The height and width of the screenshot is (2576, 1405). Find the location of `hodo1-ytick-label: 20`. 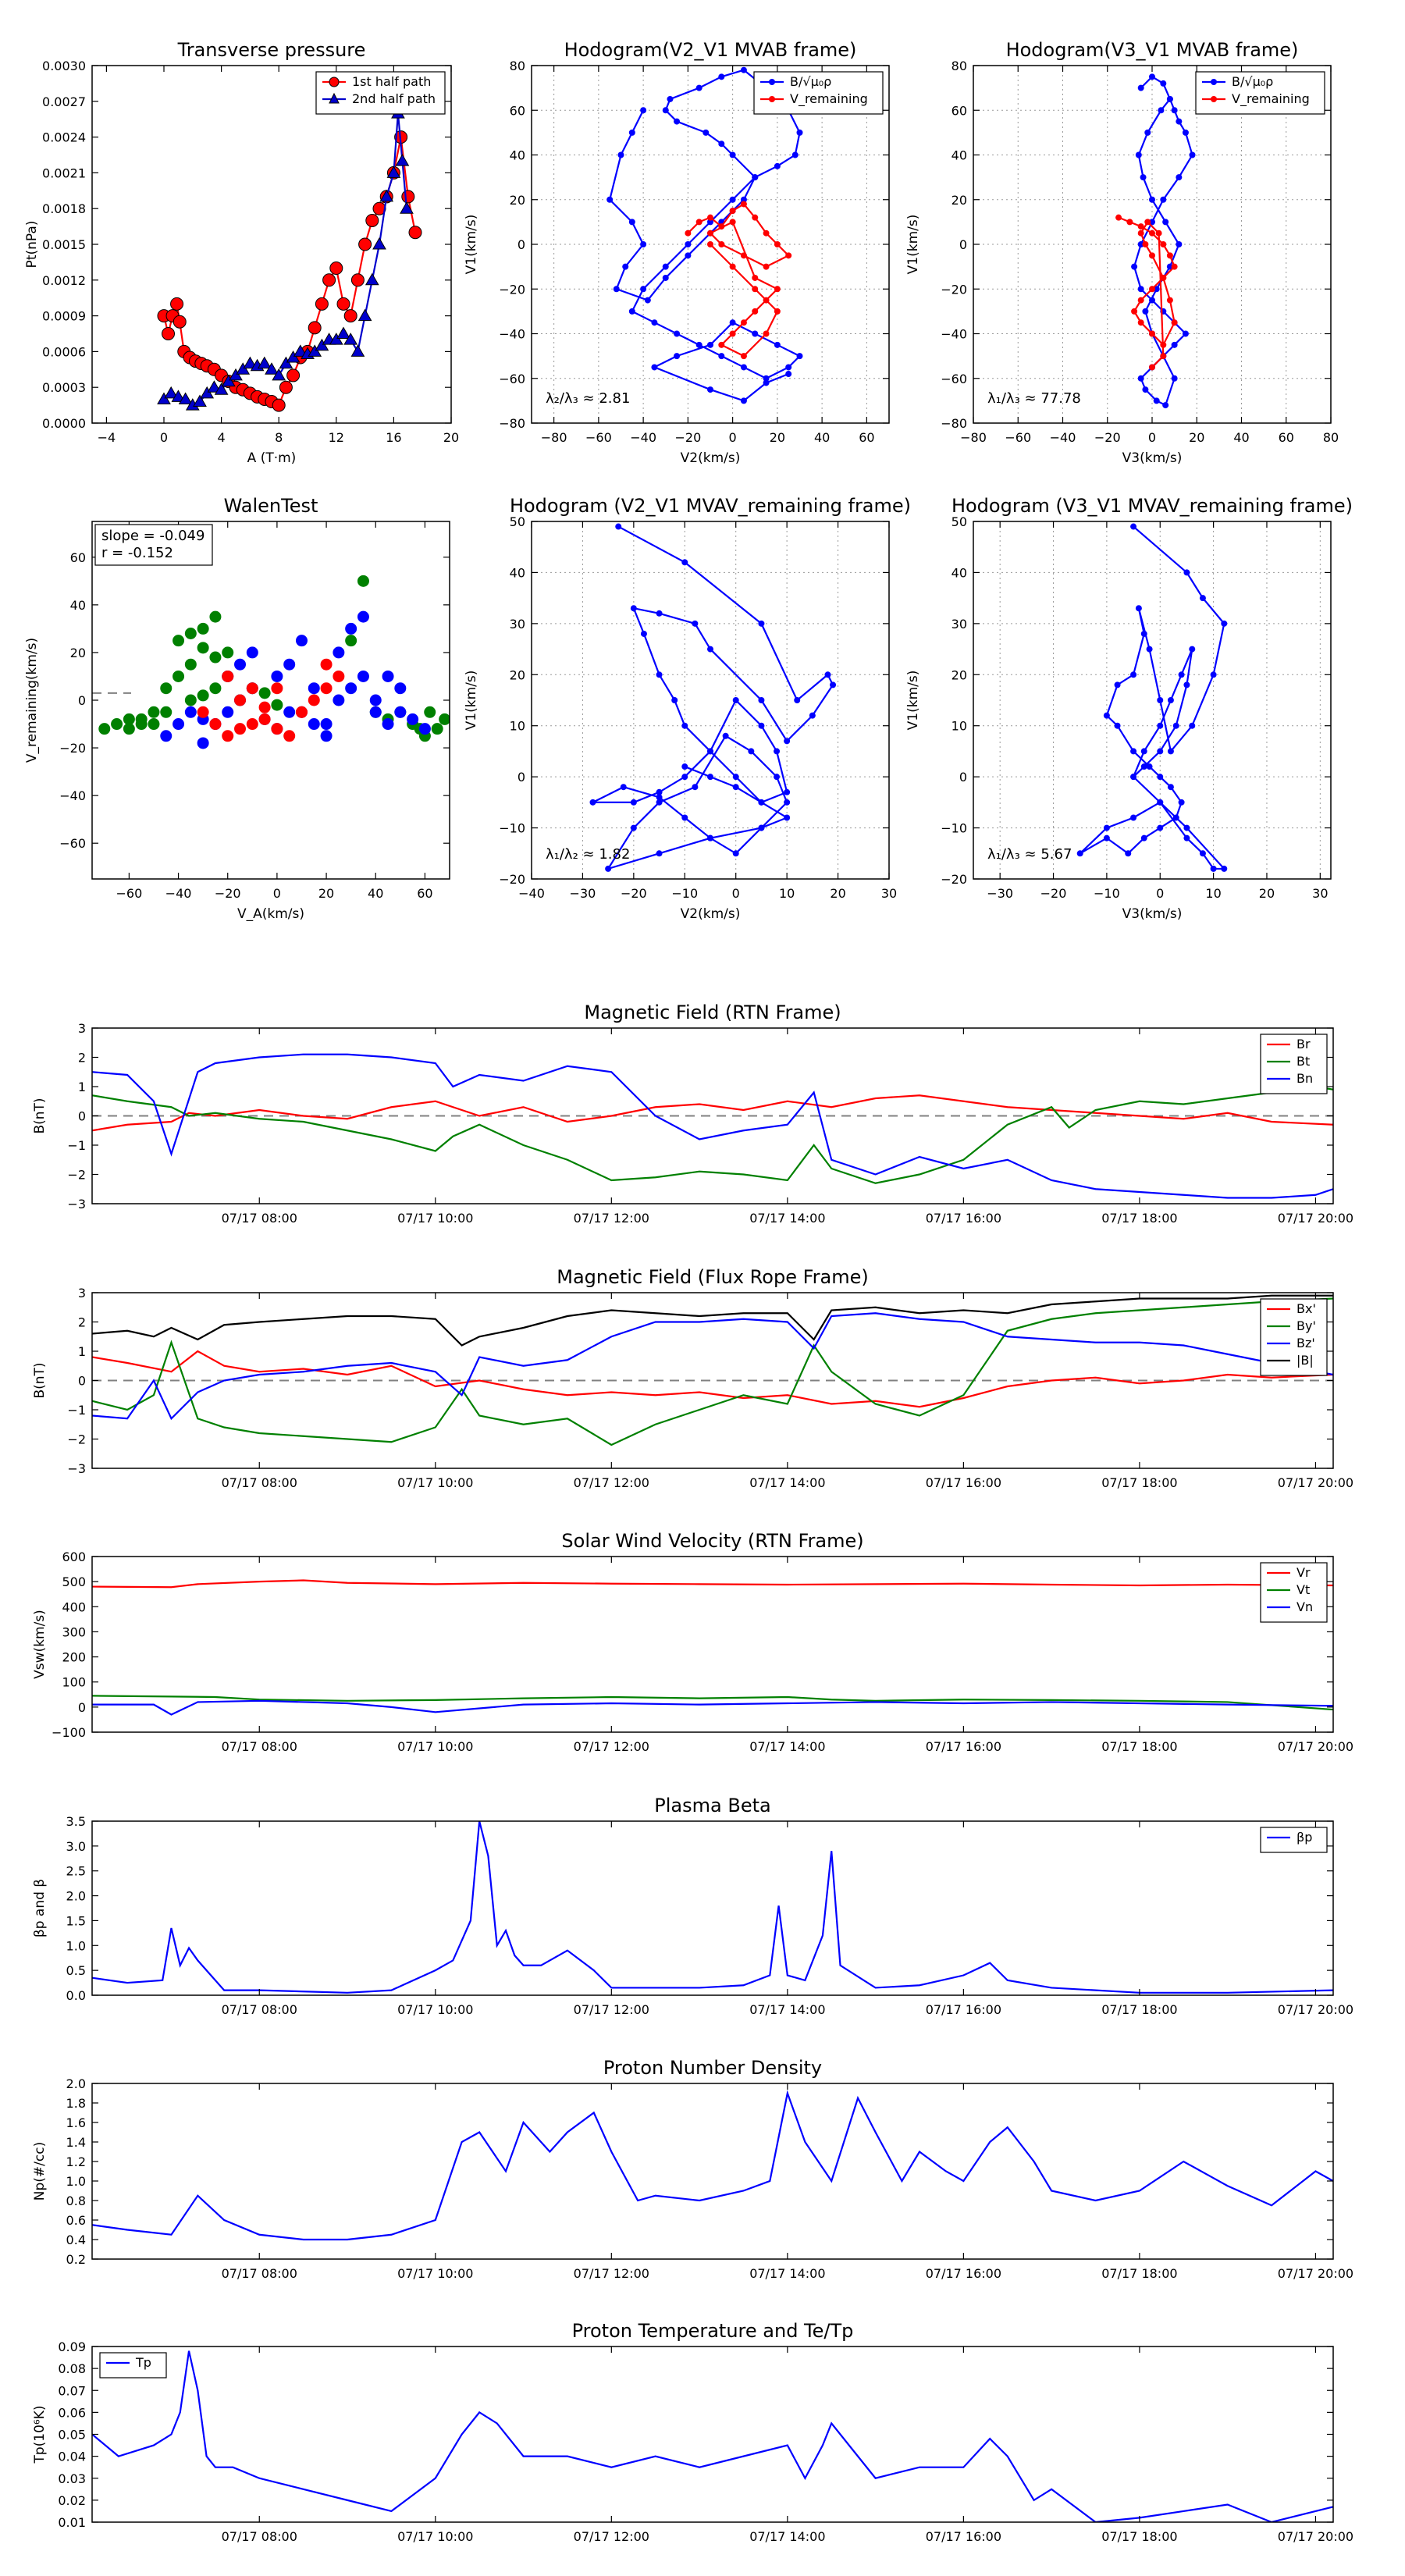

hodo1-ytick-label: 20 is located at coordinates (517, 200).